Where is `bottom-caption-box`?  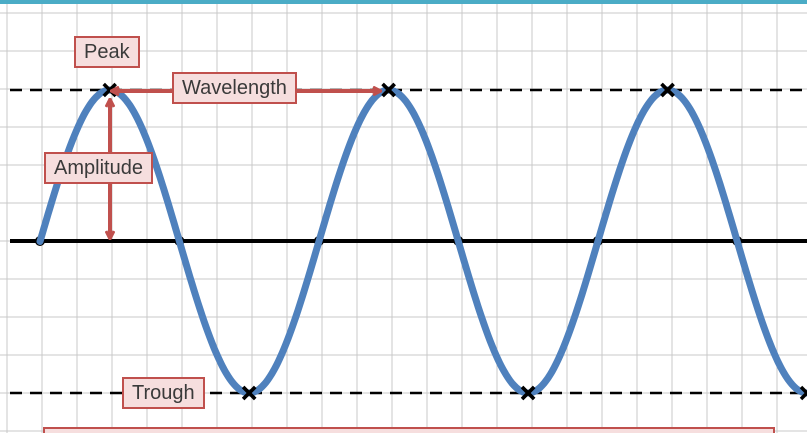 bottom-caption-box is located at coordinates (409, 430).